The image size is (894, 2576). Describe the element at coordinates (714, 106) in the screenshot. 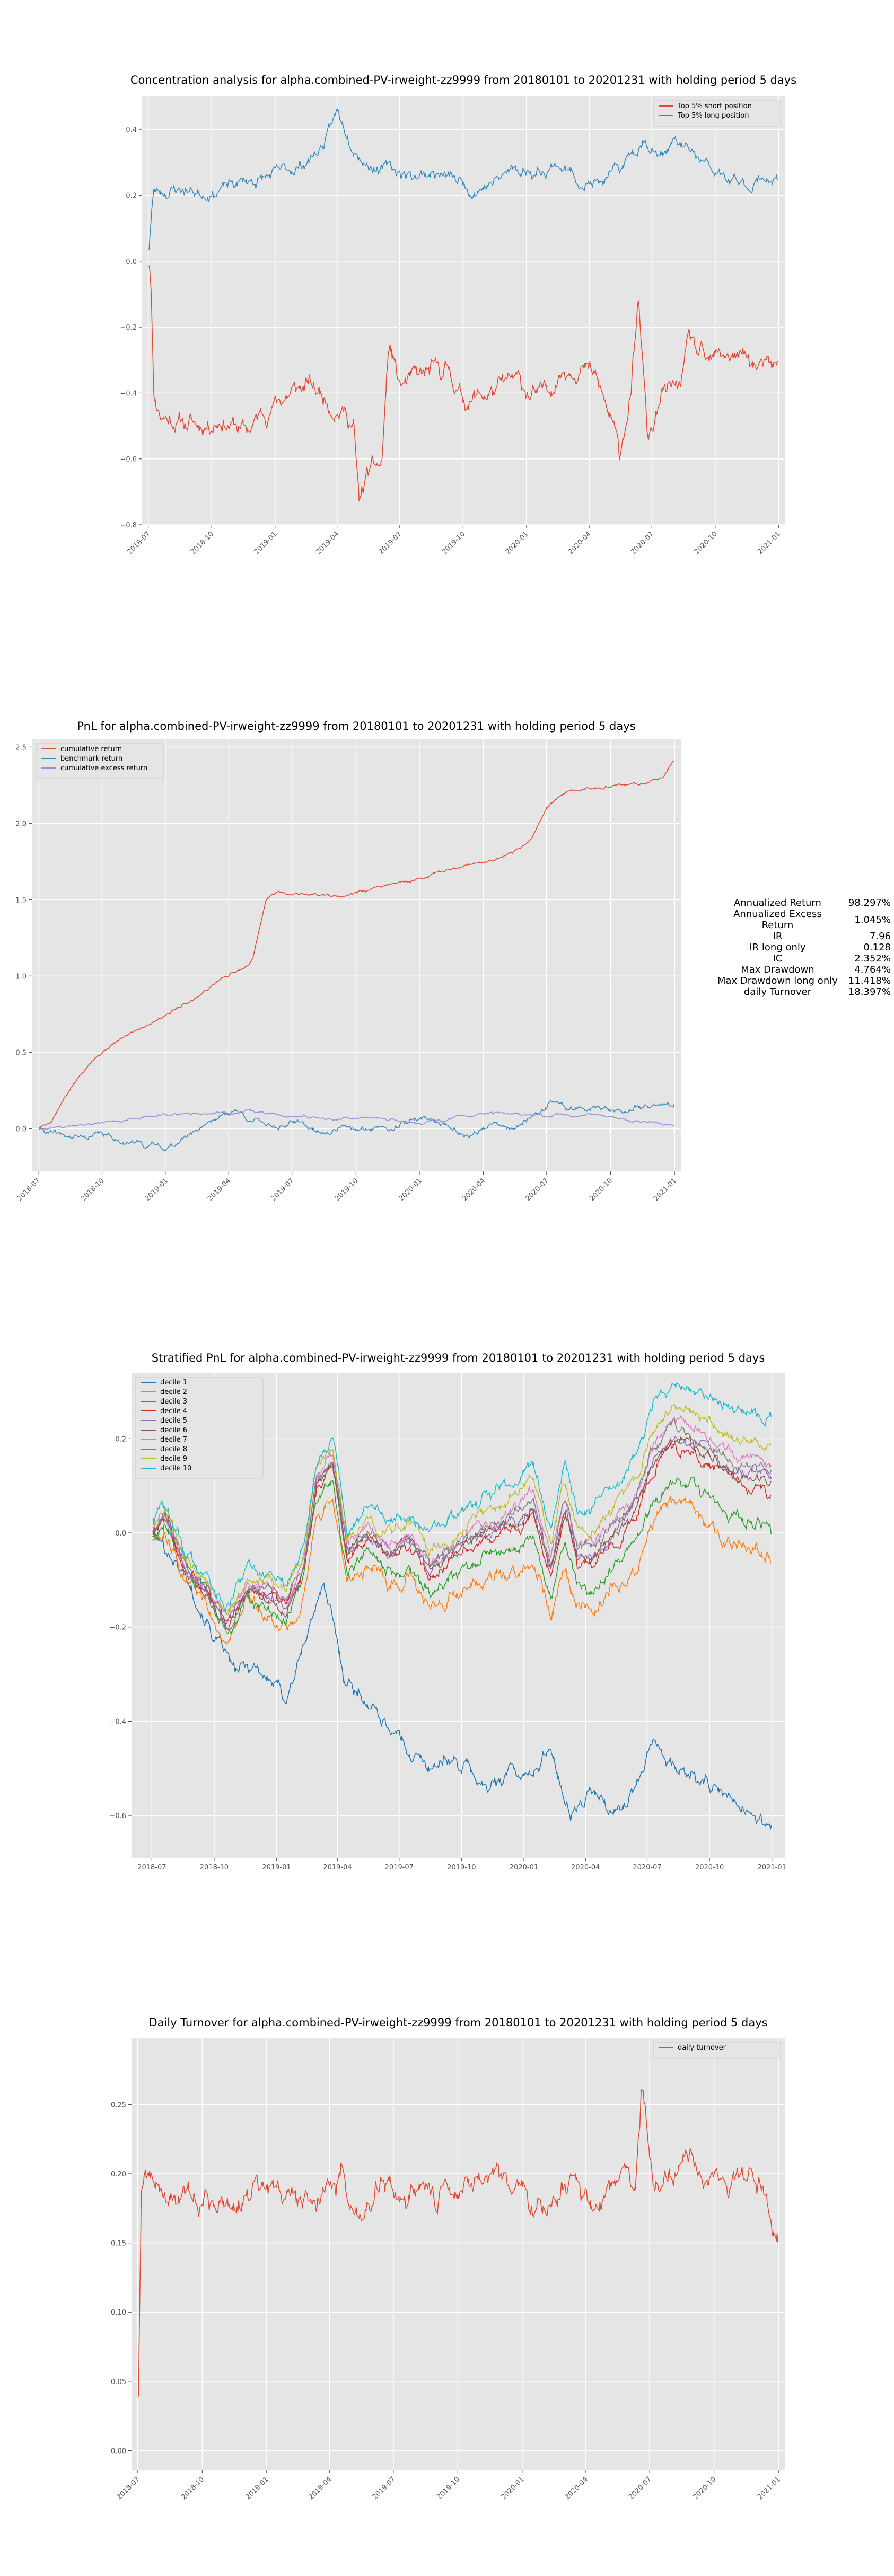

I see `legend-entry: Top 5% short position` at that location.